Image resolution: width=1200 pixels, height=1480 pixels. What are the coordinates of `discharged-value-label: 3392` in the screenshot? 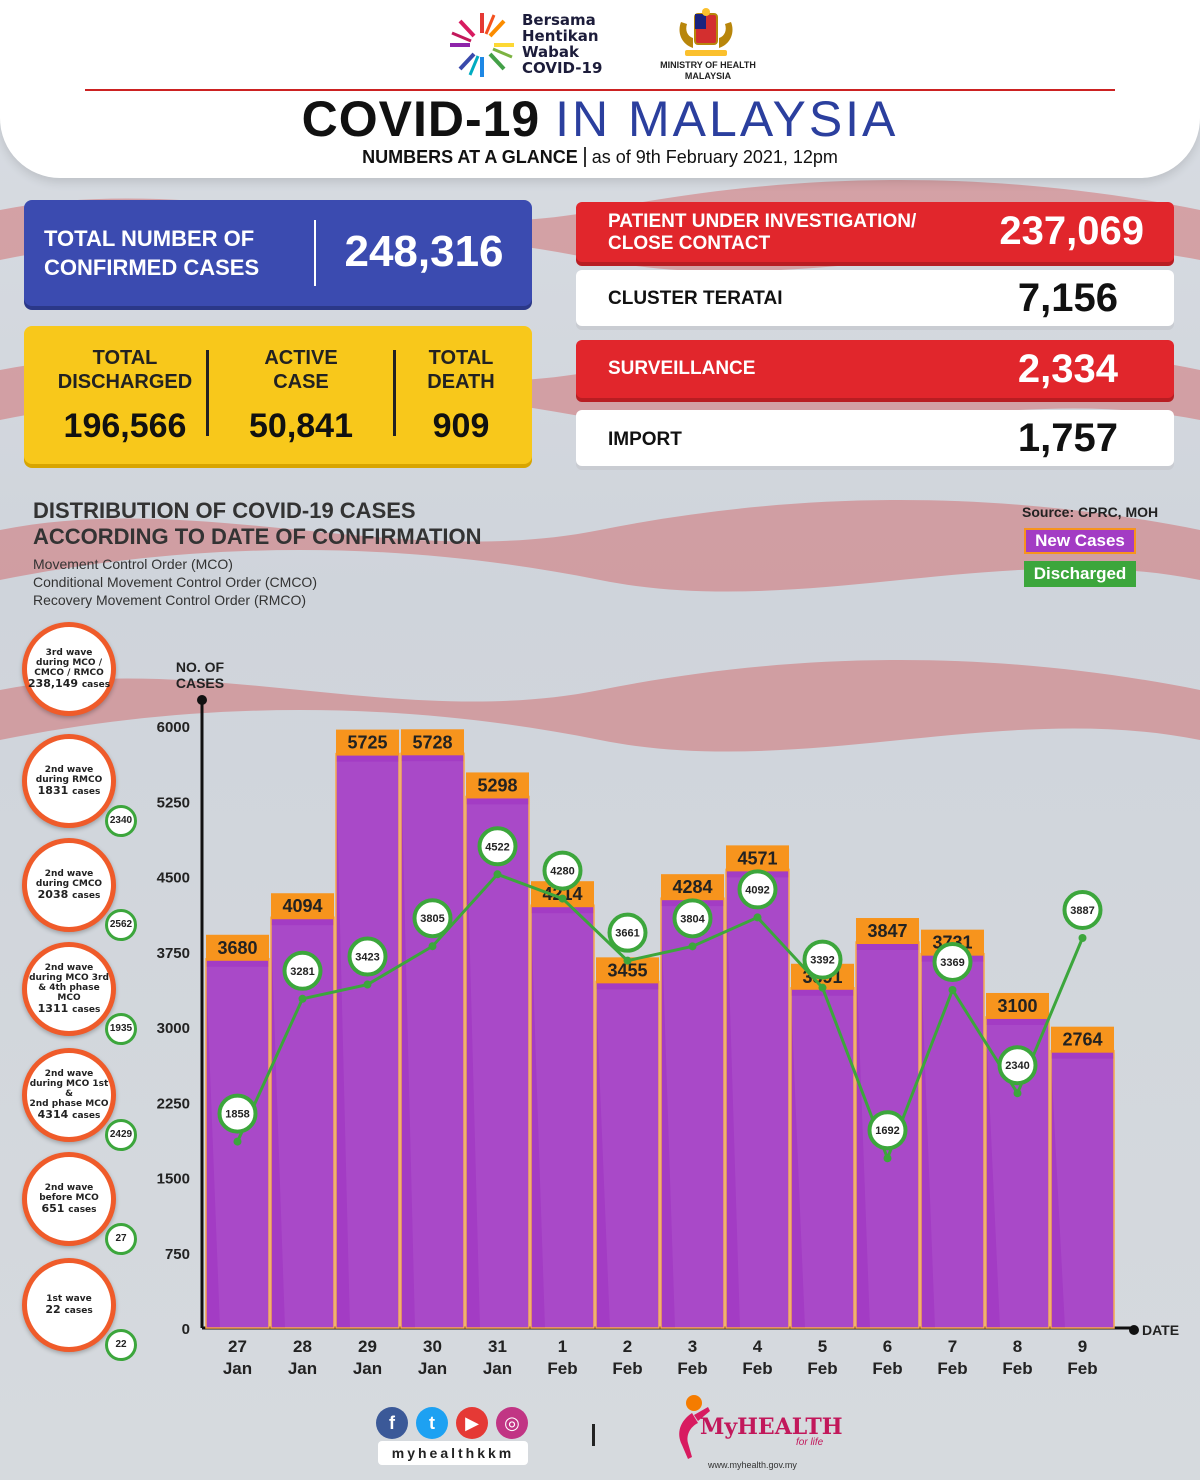 It's located at (822, 961).